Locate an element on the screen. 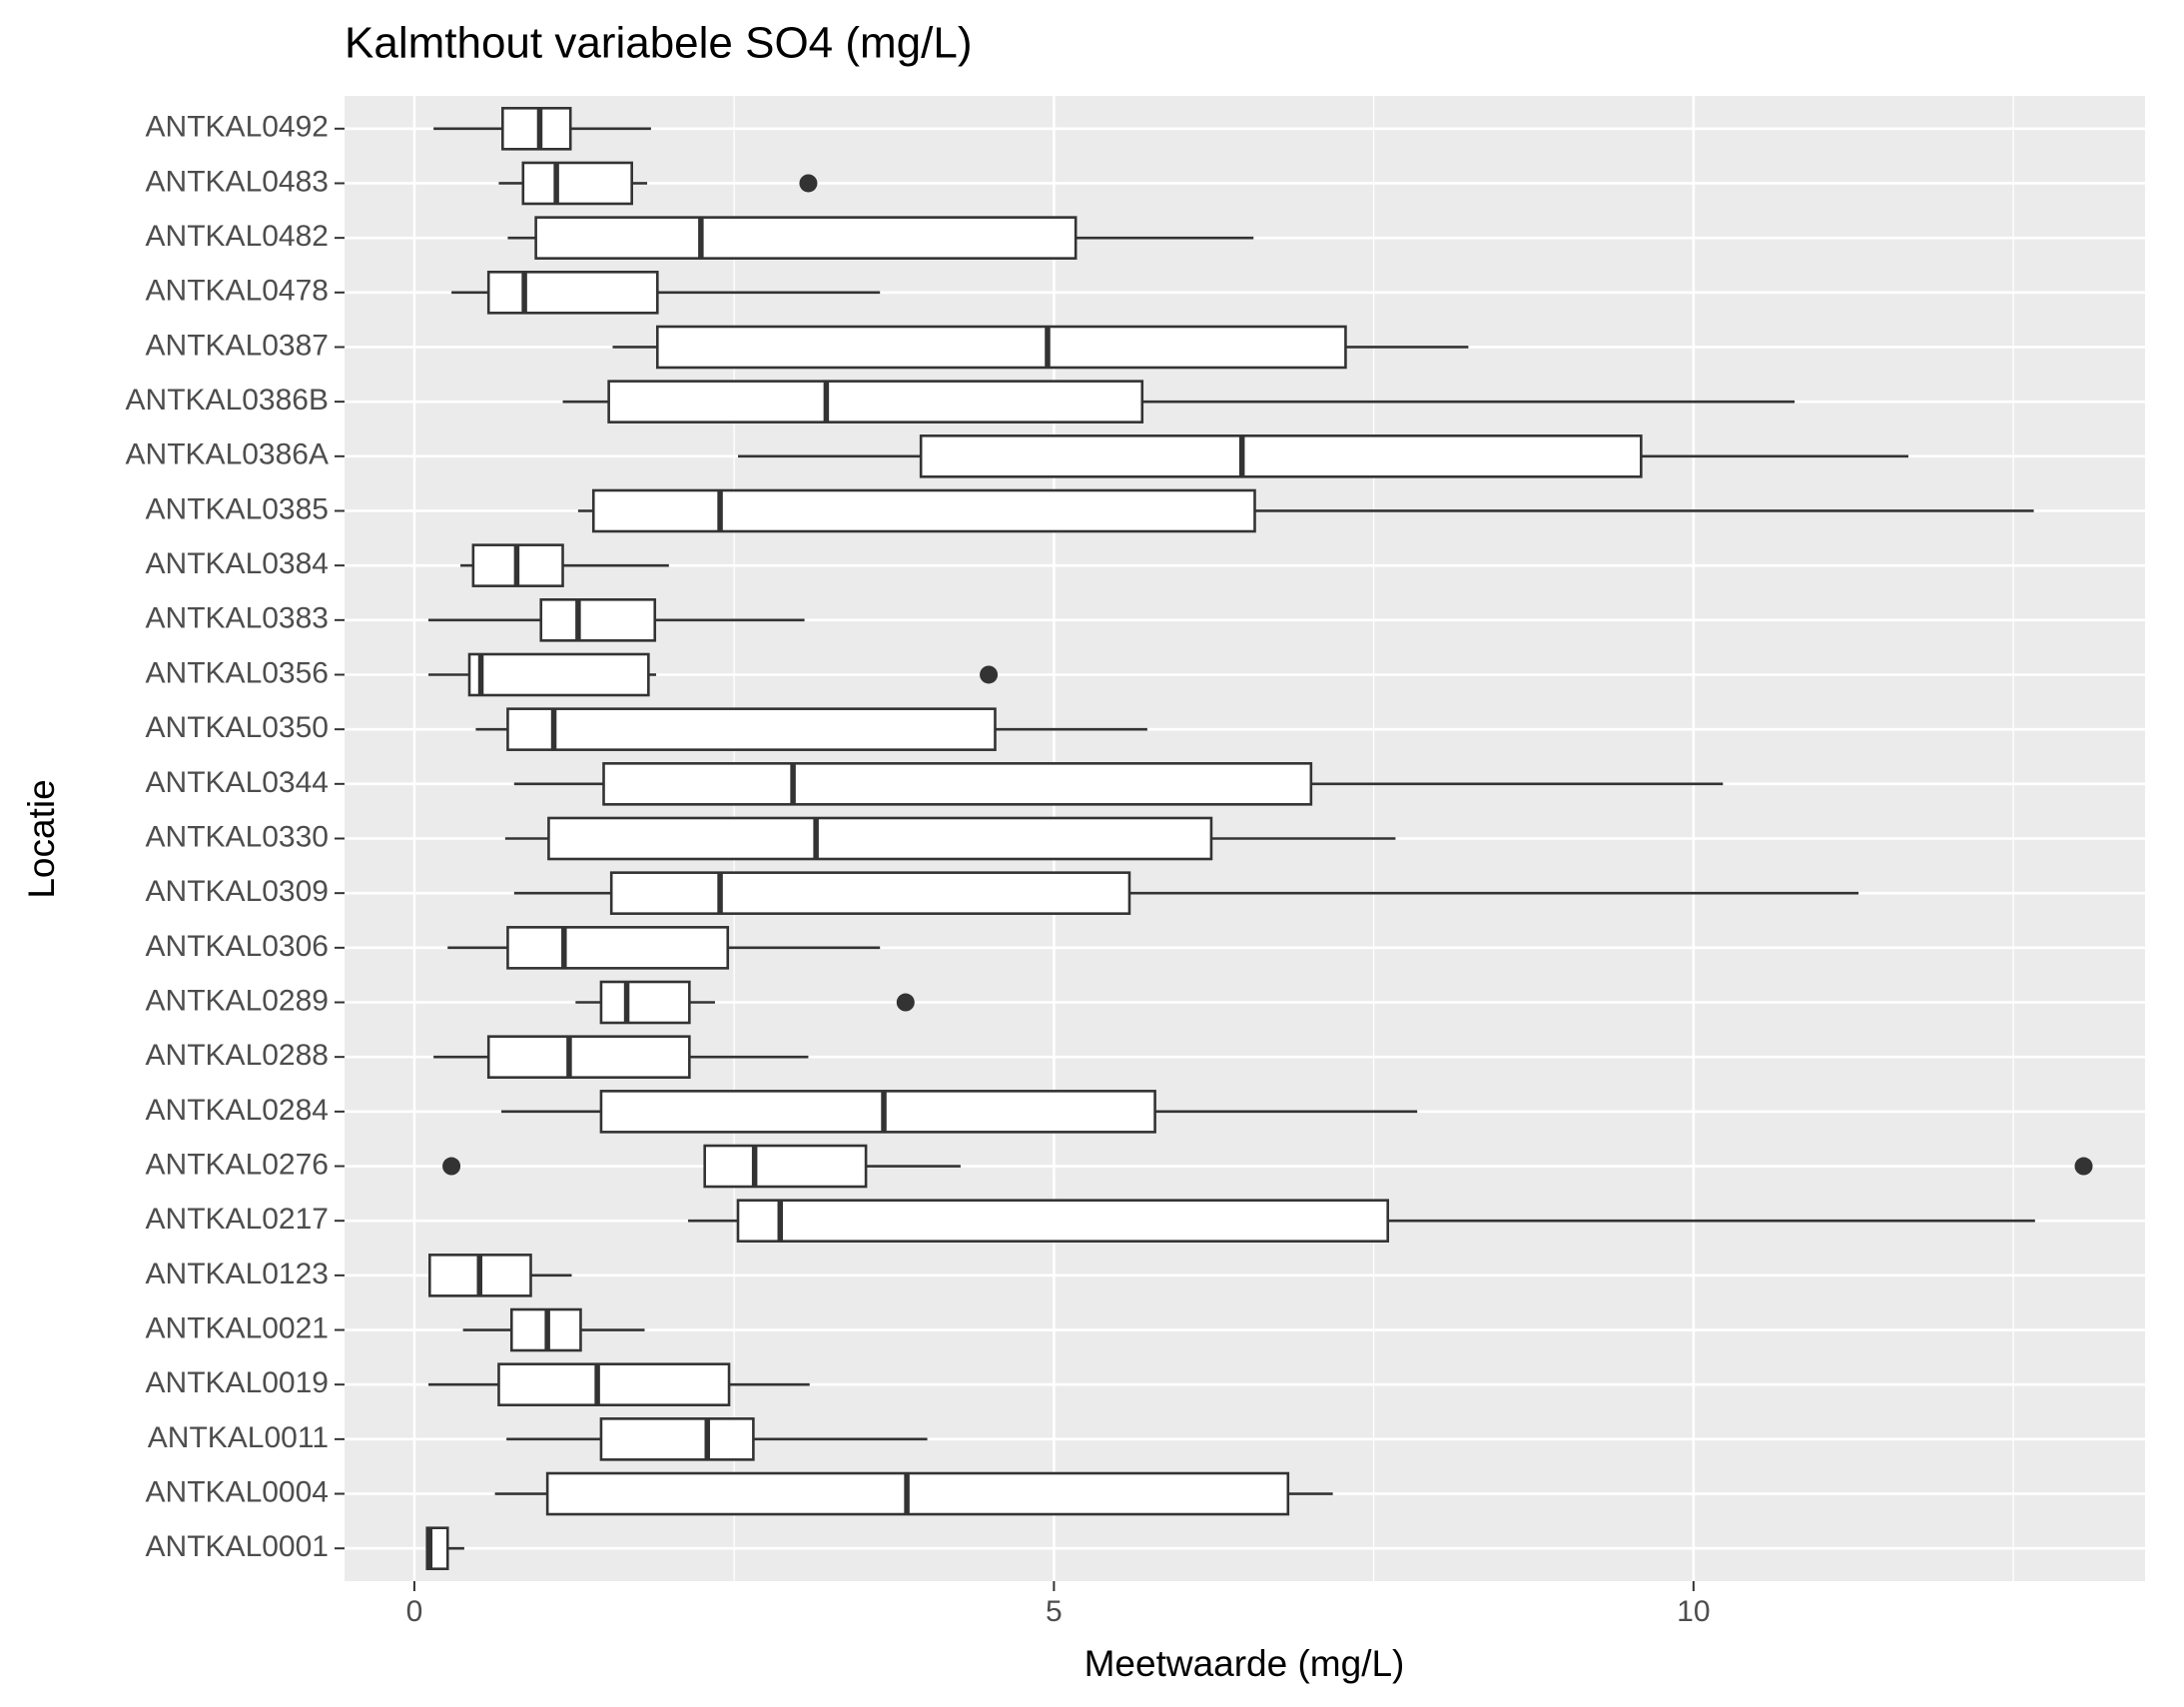  y-tick-label: ANTKAL0483 is located at coordinates (237, 181).